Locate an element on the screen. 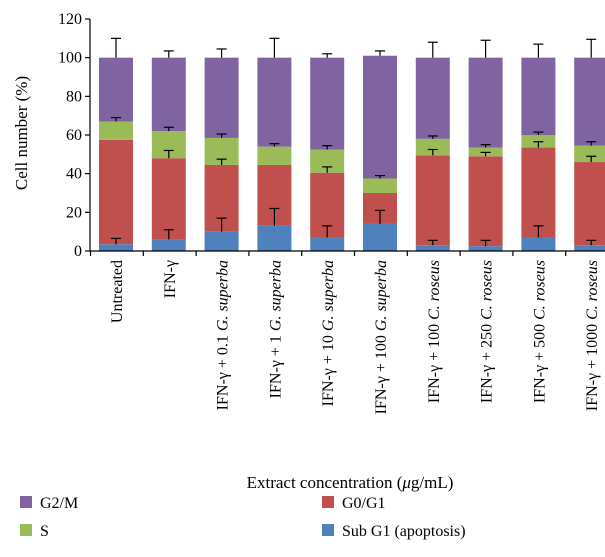  x-tick-label: IFN-γ + 100 G. superba is located at coordinates (381, 337).